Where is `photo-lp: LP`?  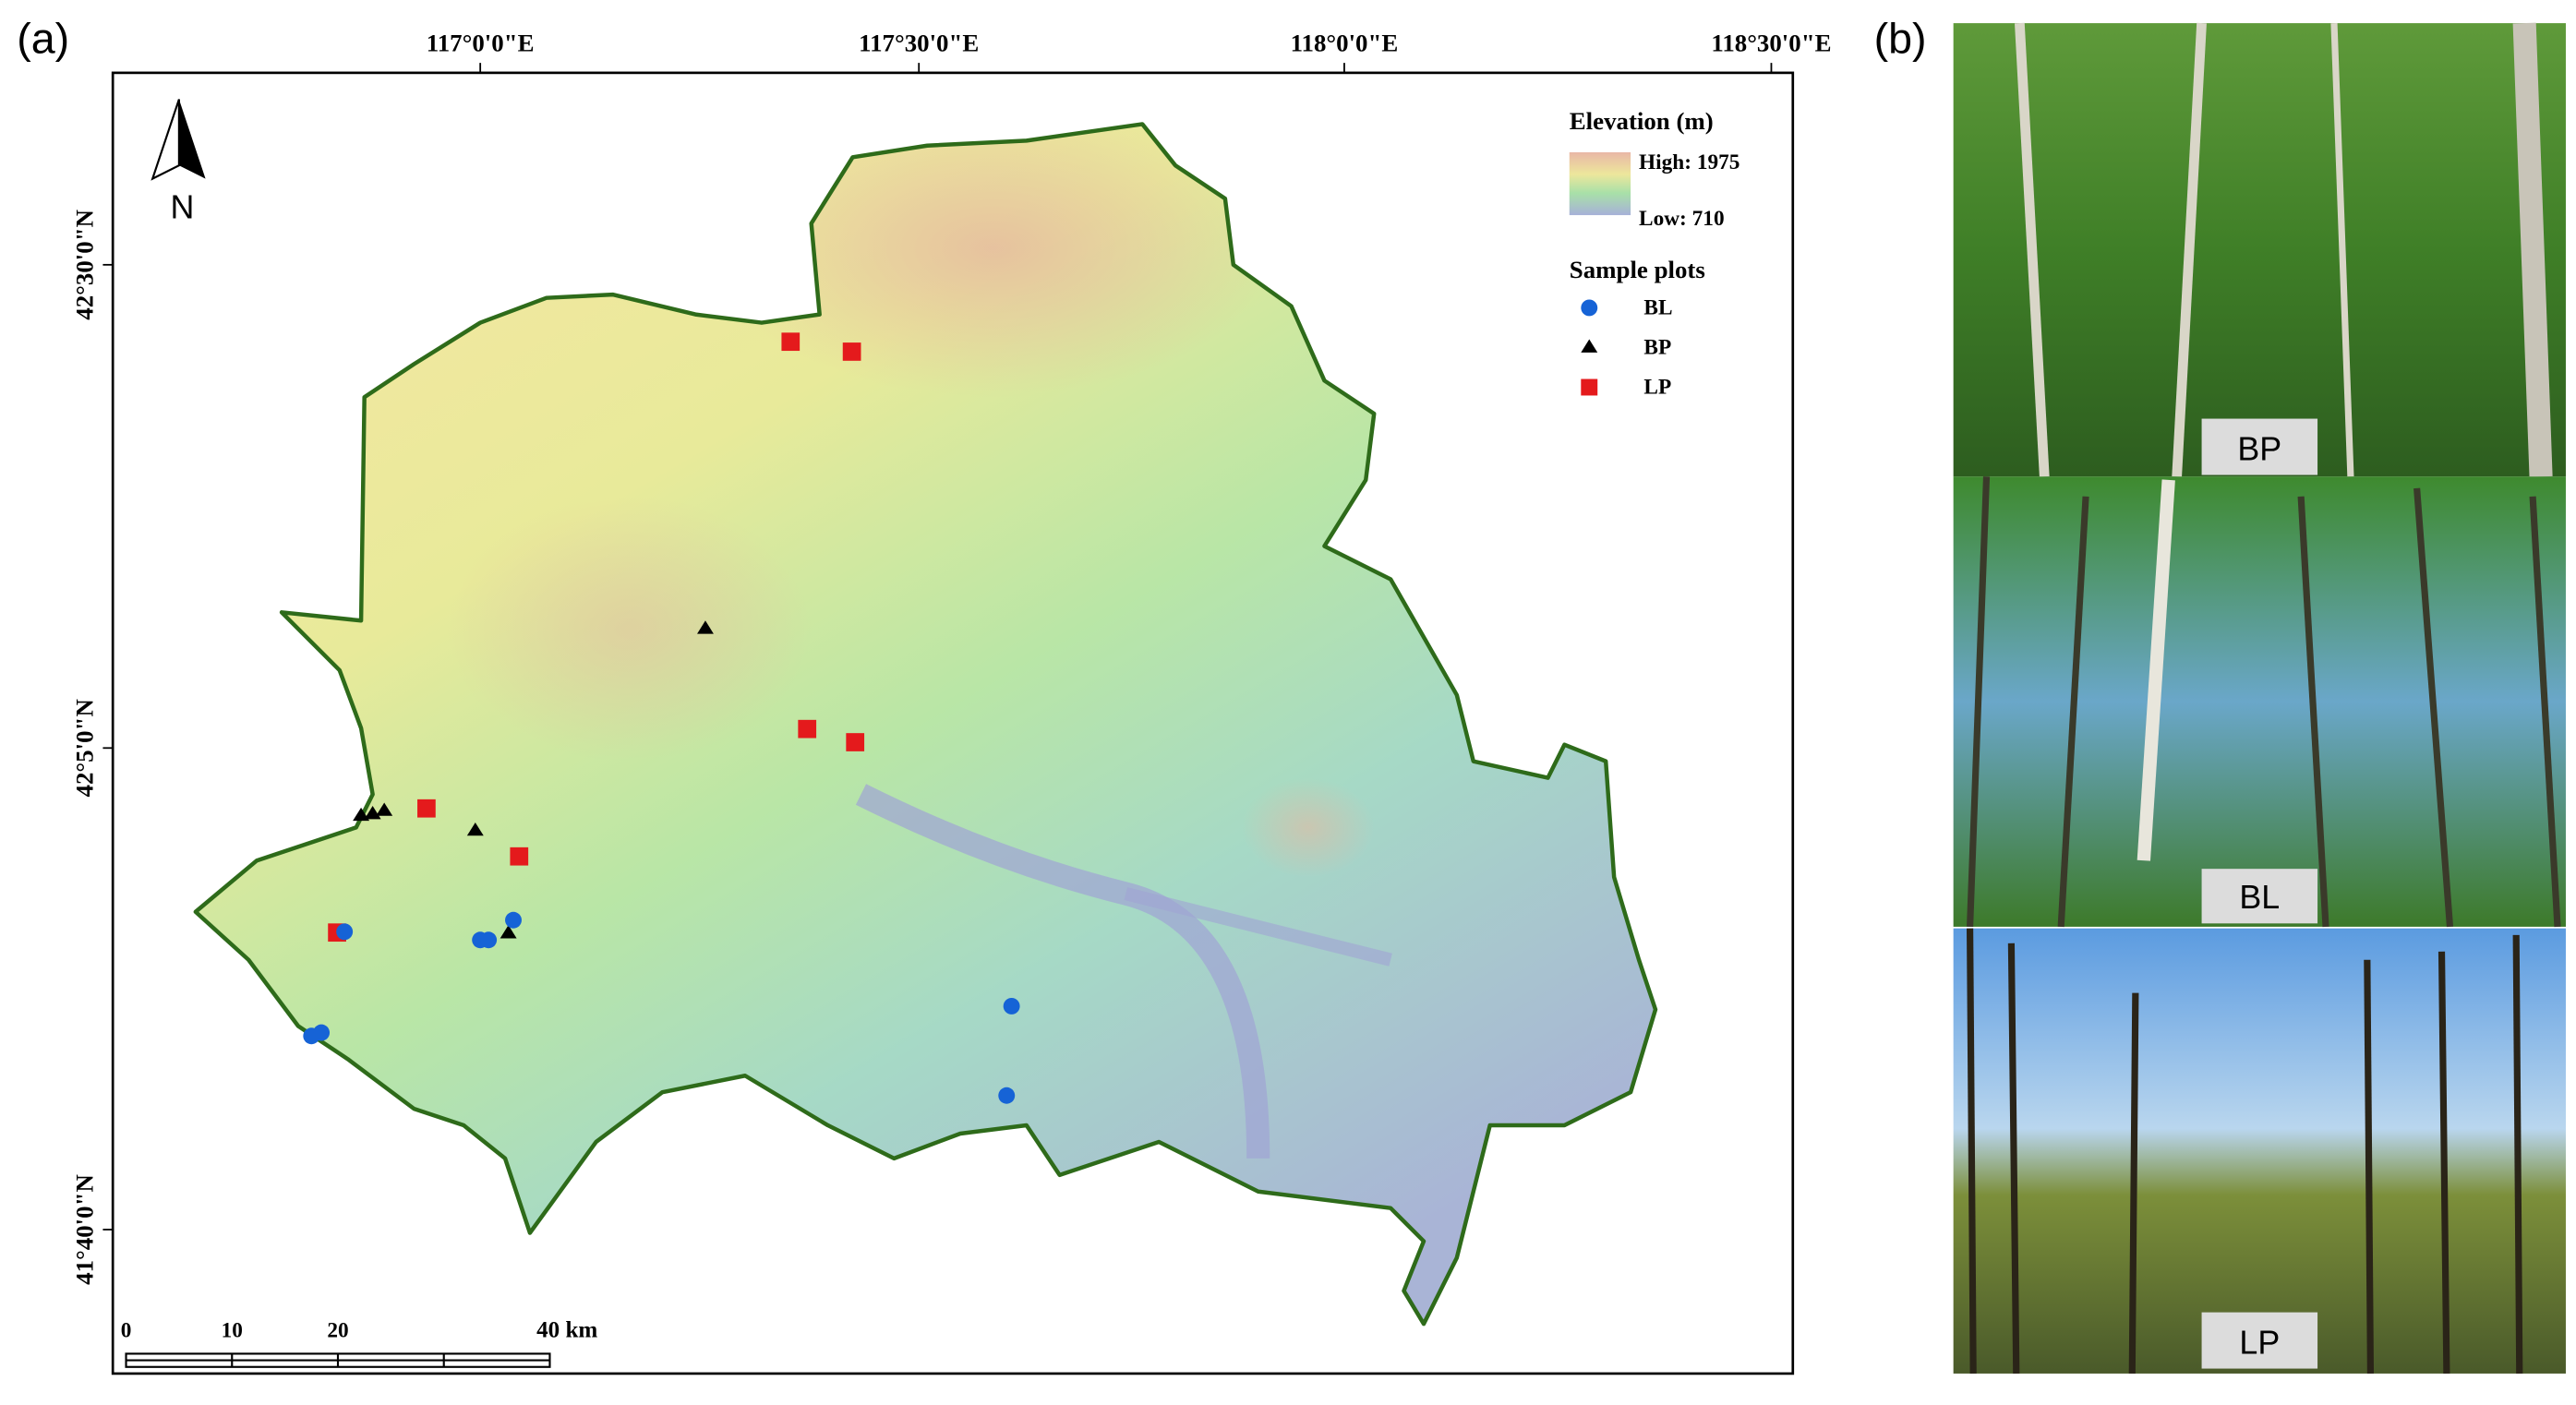
photo-lp: LP is located at coordinates (2259, 1151).